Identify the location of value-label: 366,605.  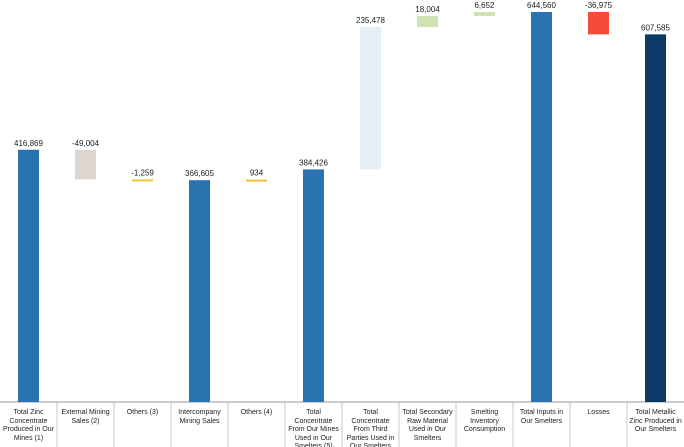
(199, 173).